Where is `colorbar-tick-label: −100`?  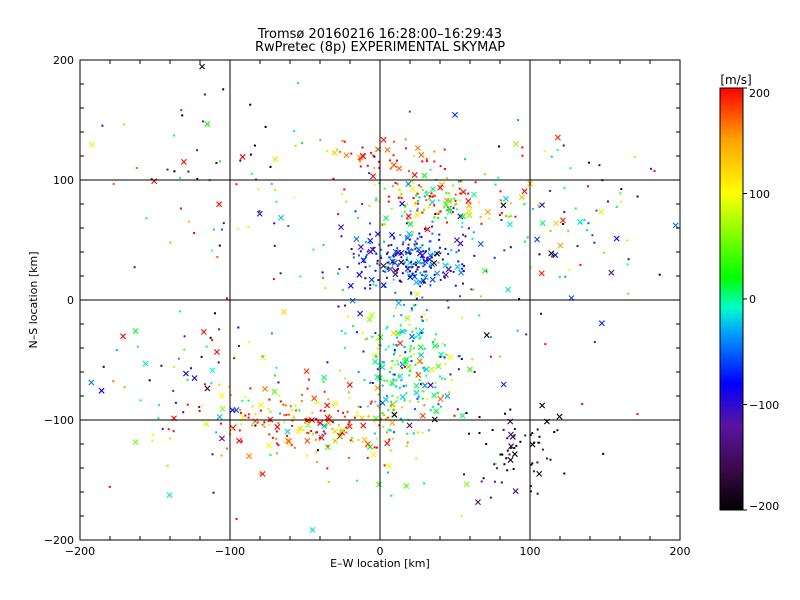 colorbar-tick-label: −100 is located at coordinates (764, 405).